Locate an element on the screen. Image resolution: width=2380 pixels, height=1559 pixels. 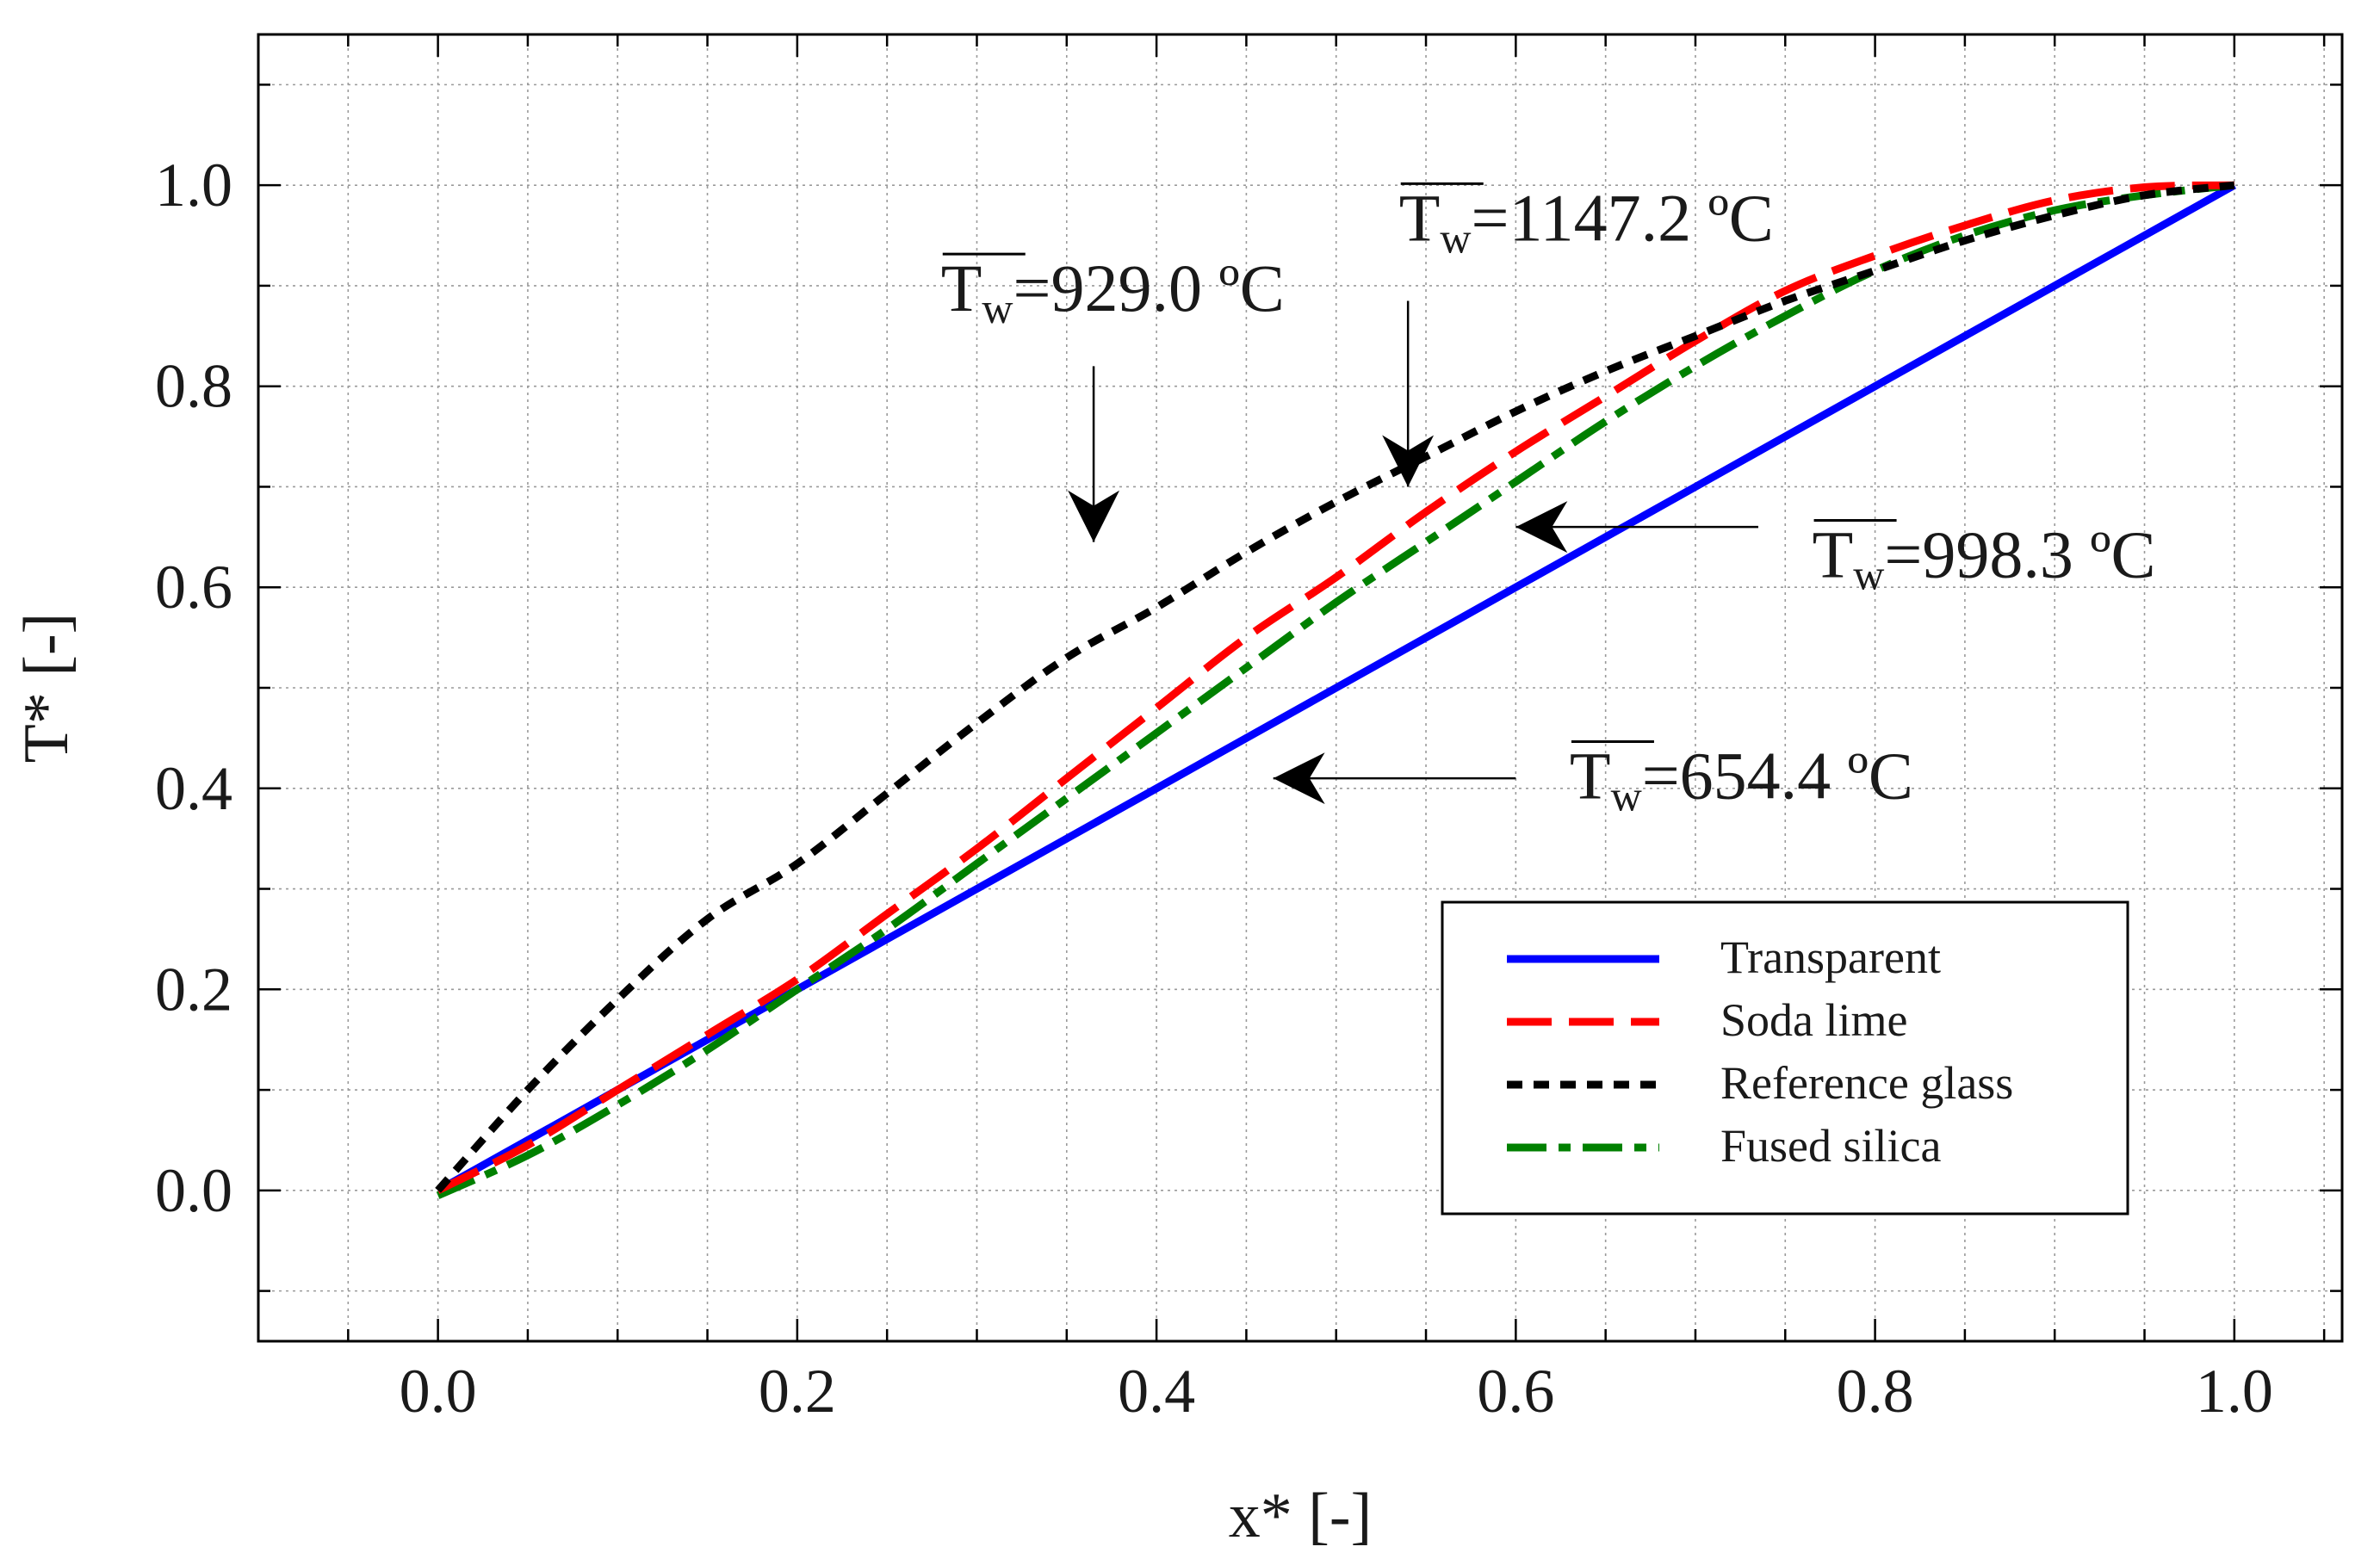
y-tick-label: 0.2 is located at coordinates (194, 989).